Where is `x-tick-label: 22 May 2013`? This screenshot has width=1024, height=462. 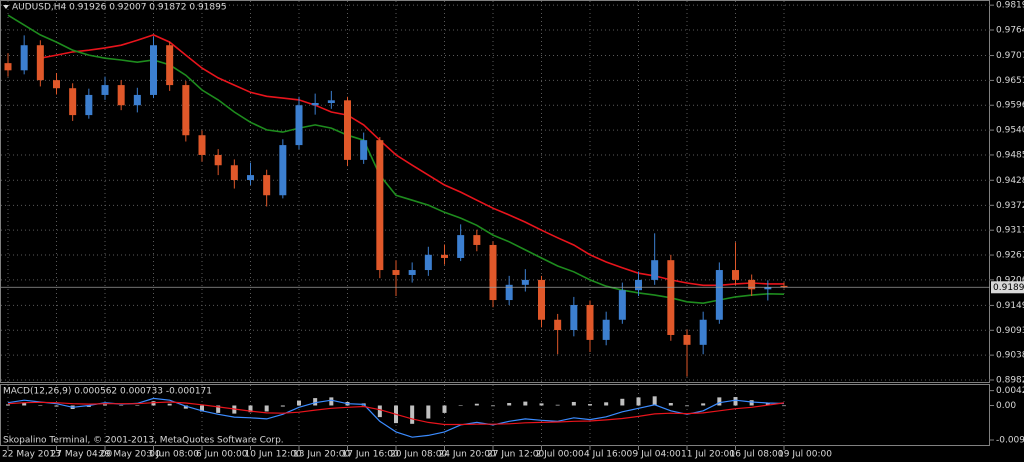
x-tick-label: 22 May 2013 is located at coordinates (31, 455).